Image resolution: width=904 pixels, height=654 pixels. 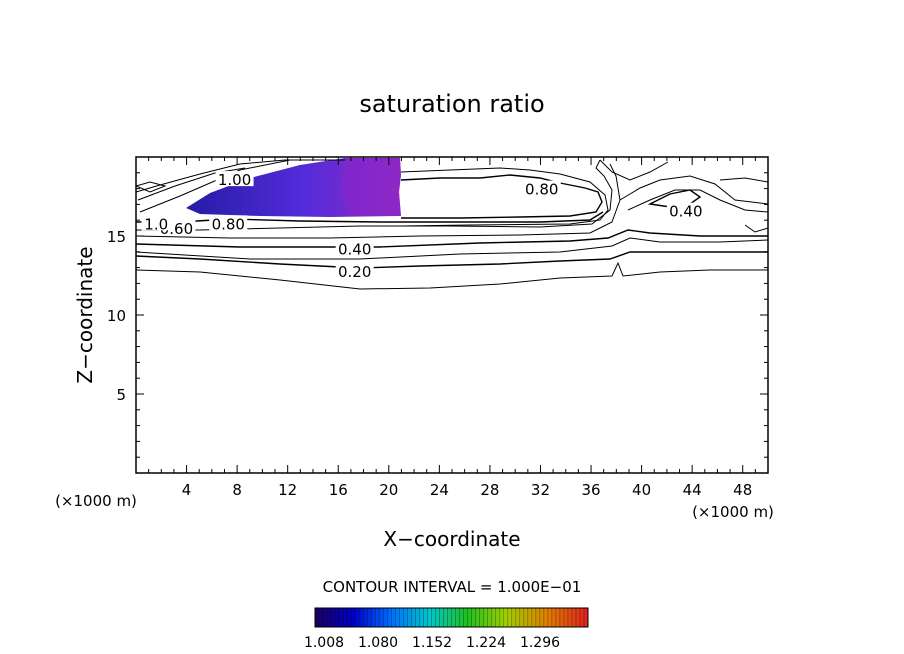 I want to click on x-tick-label: 32, so click(x=540, y=490).